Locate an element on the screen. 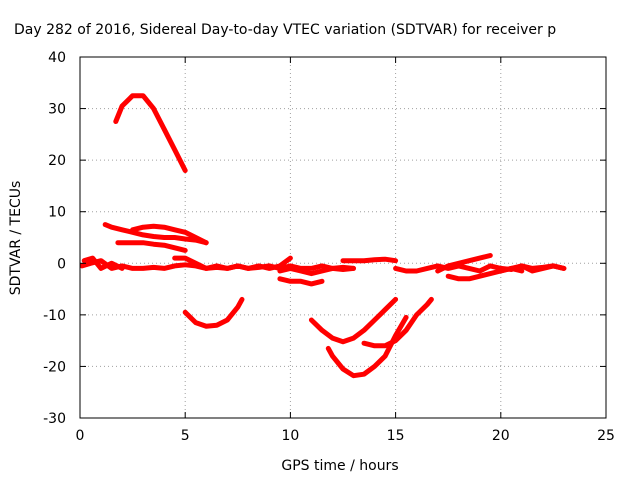 The image size is (640, 480). x-tick-label: 5 is located at coordinates (185, 436).